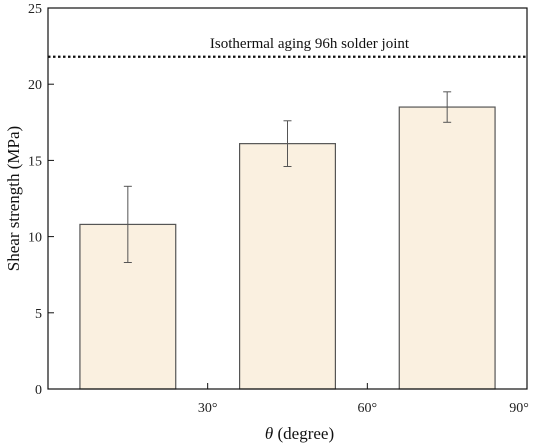 This screenshot has height=444, width=537. What do you see at coordinates (368, 408) in the screenshot?
I see `x-tick-label: 60°` at bounding box center [368, 408].